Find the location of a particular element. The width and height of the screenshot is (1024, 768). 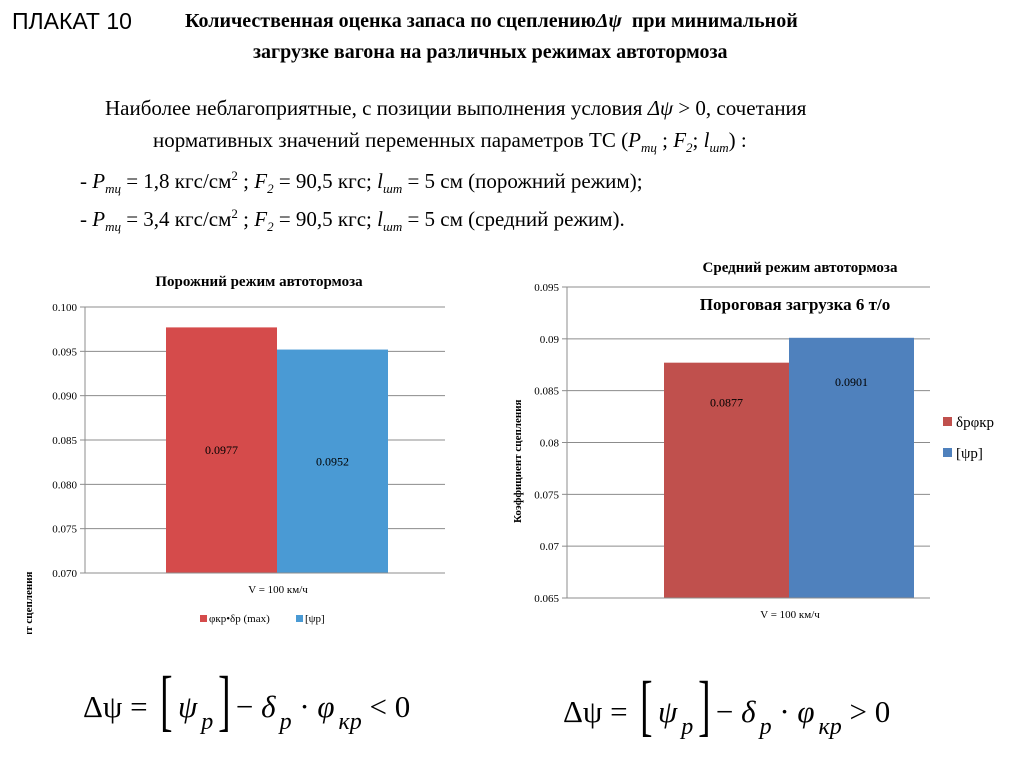

param-p-value: = 3,4 кгс/см is located at coordinates (176, 219).